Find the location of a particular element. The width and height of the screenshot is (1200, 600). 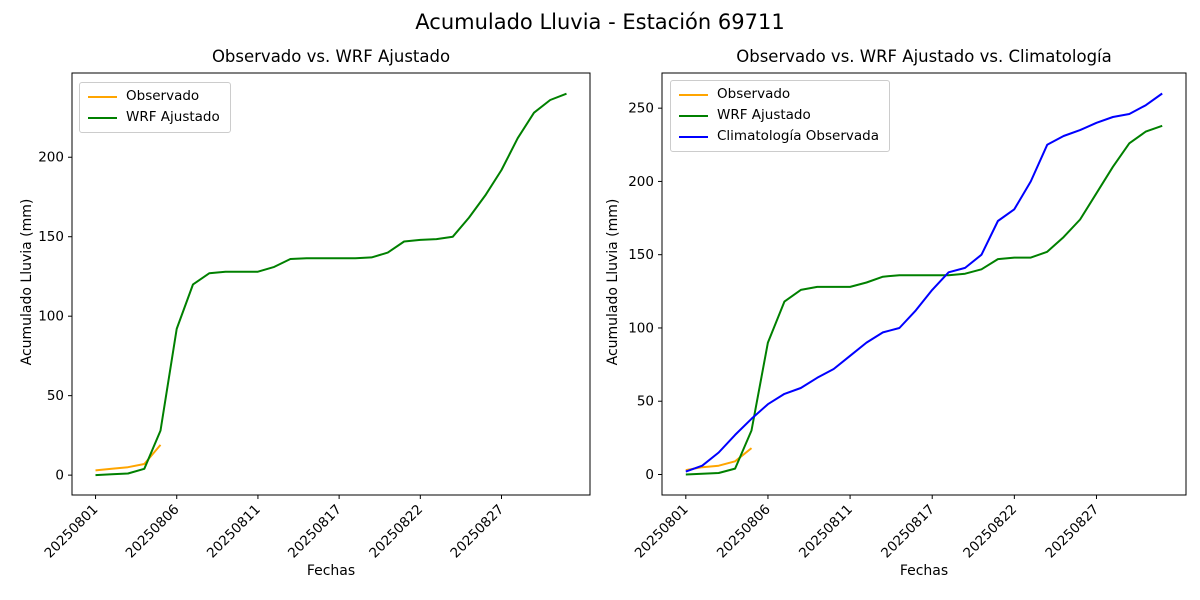

y-tick-label: 250 is located at coordinates (641, 109).